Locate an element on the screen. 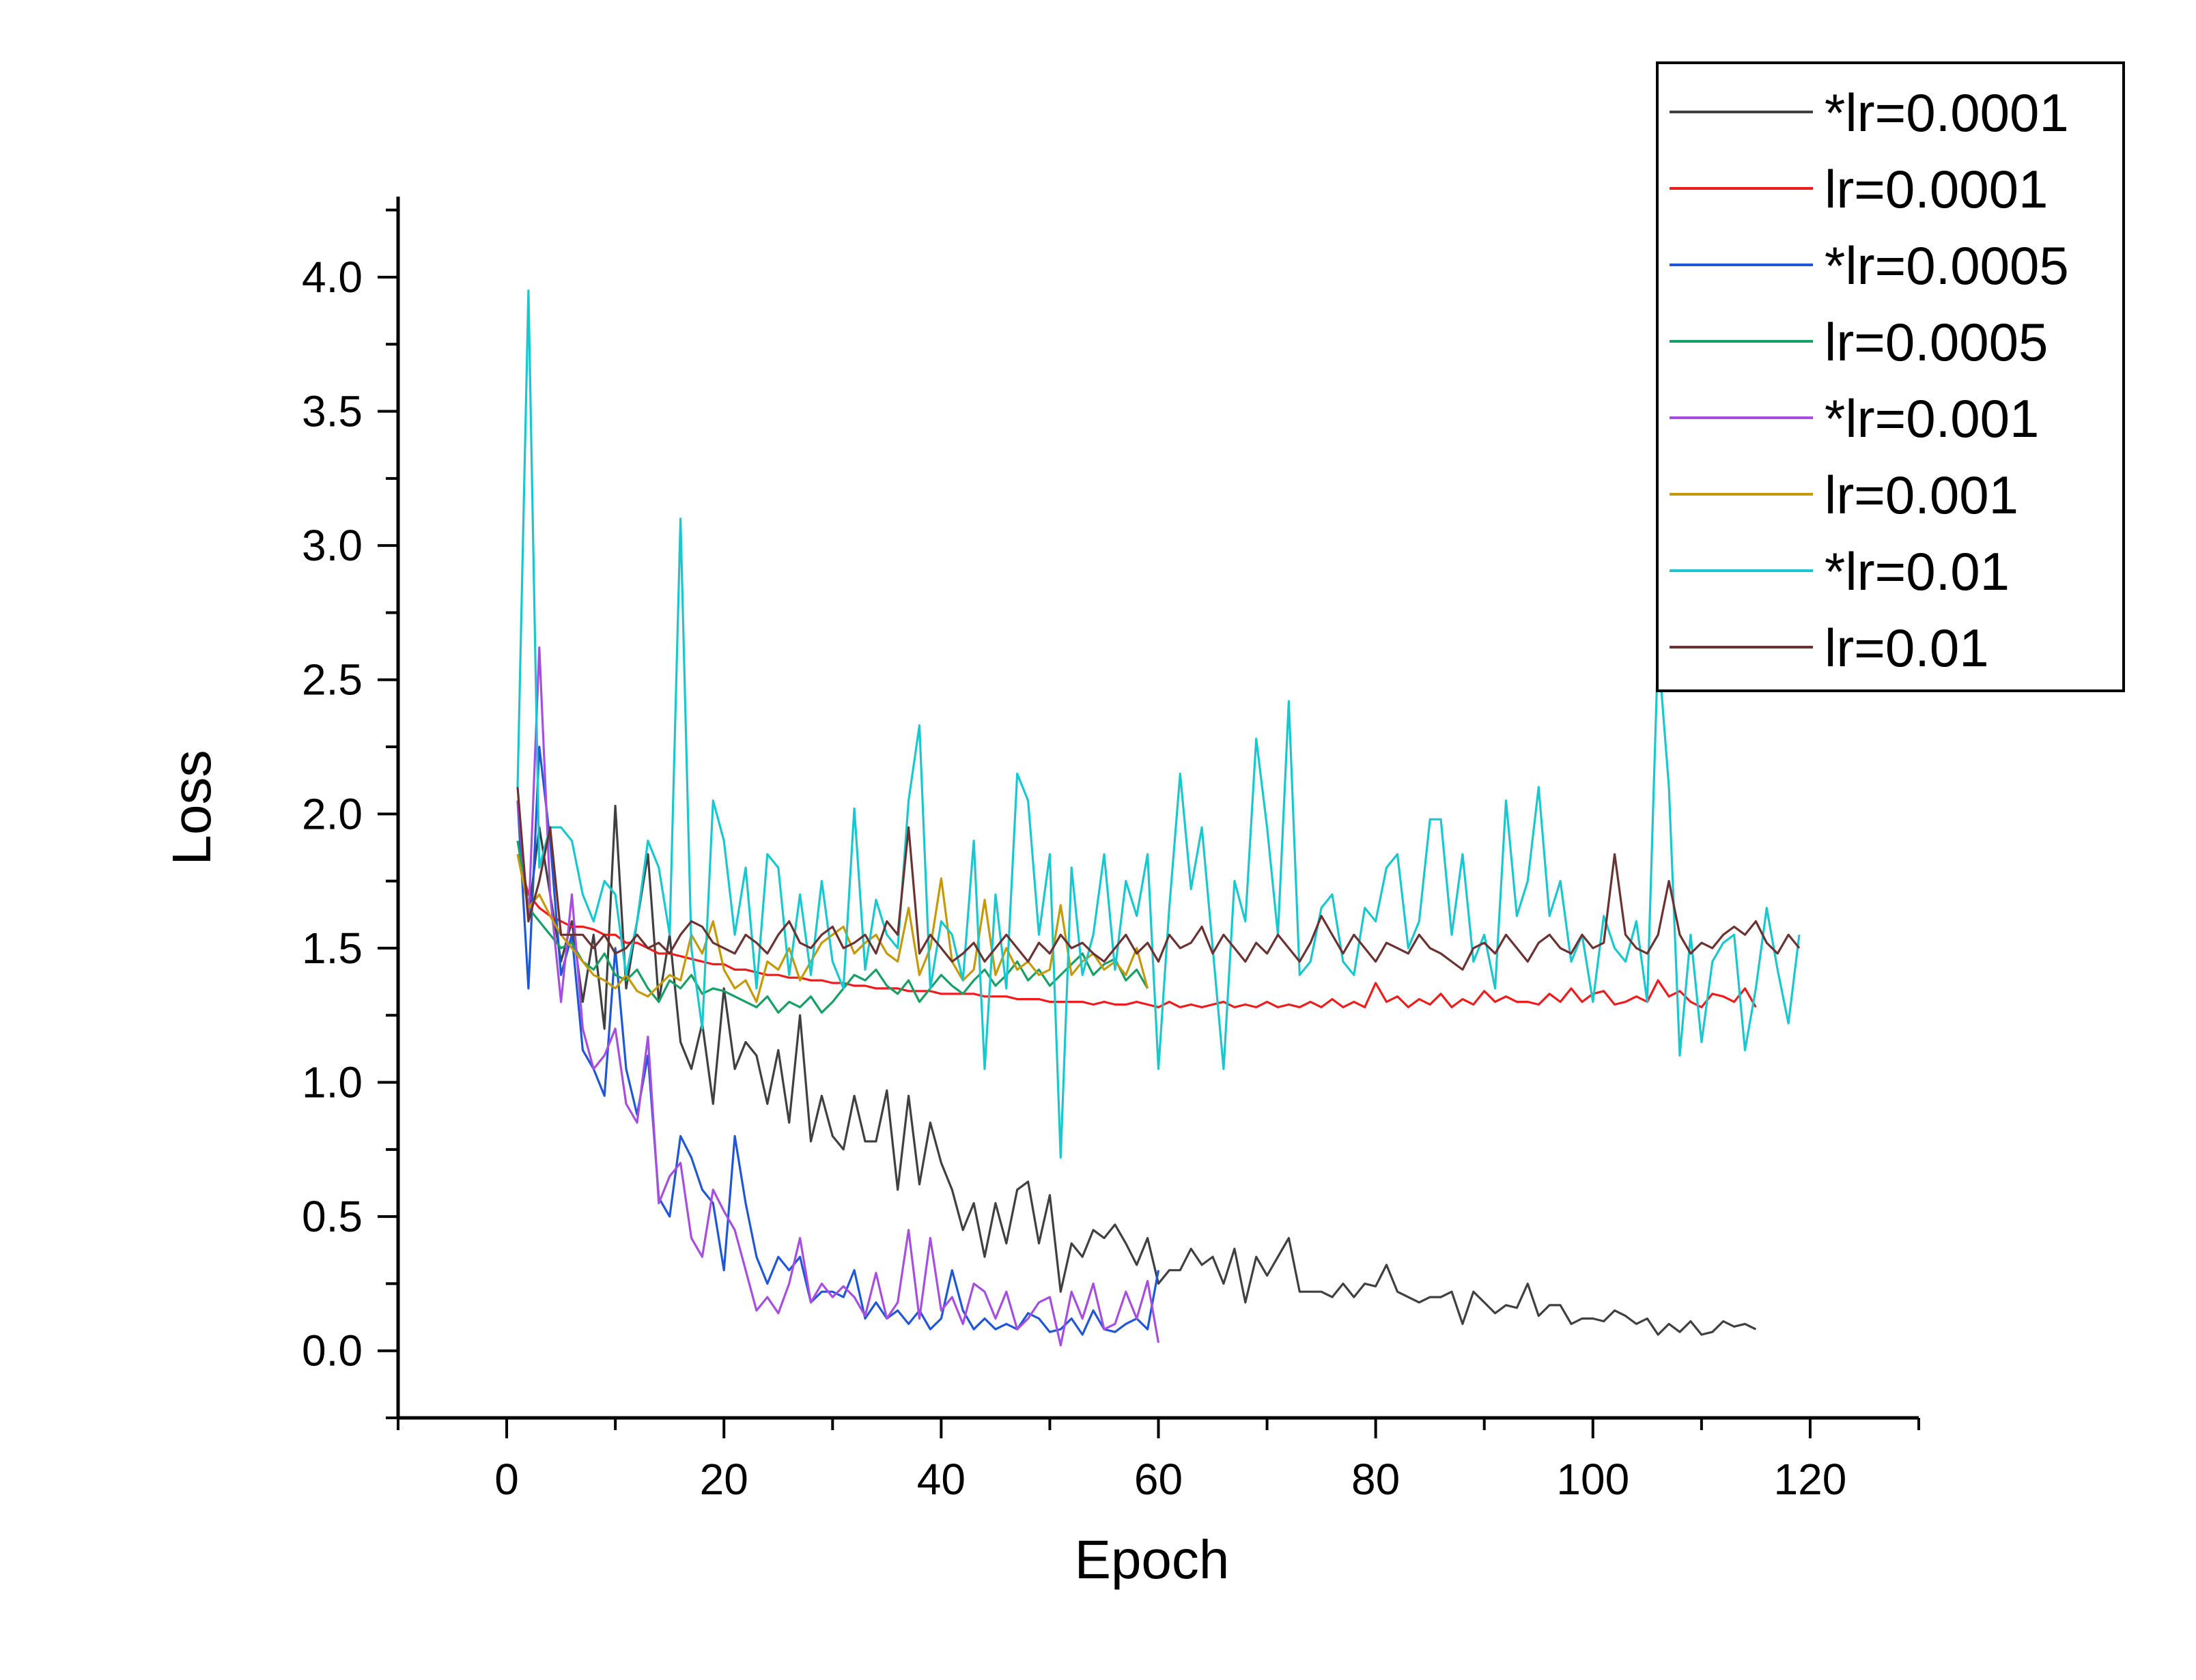 The height and width of the screenshot is (1680, 2196). x-tick-label: 0 is located at coordinates (506, 1479).